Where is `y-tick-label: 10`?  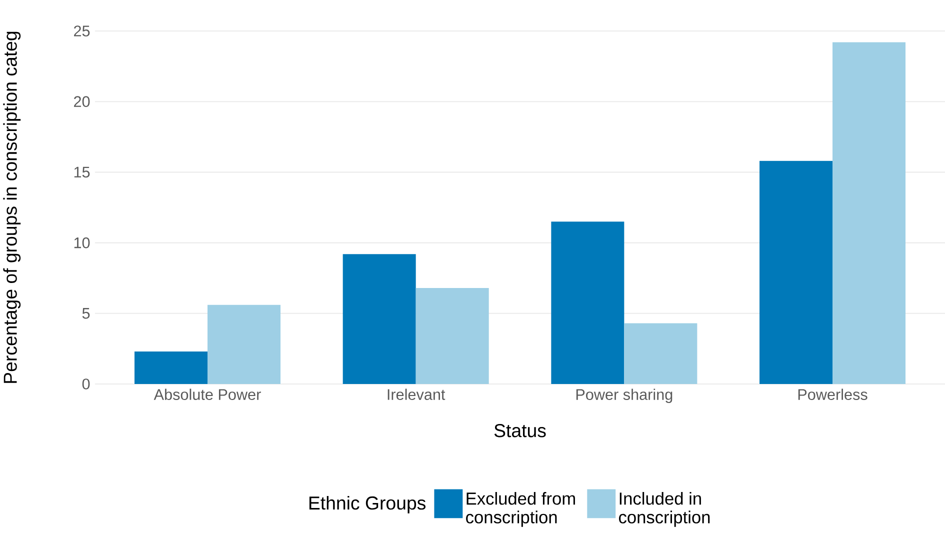
y-tick-label: 10 is located at coordinates (82, 242).